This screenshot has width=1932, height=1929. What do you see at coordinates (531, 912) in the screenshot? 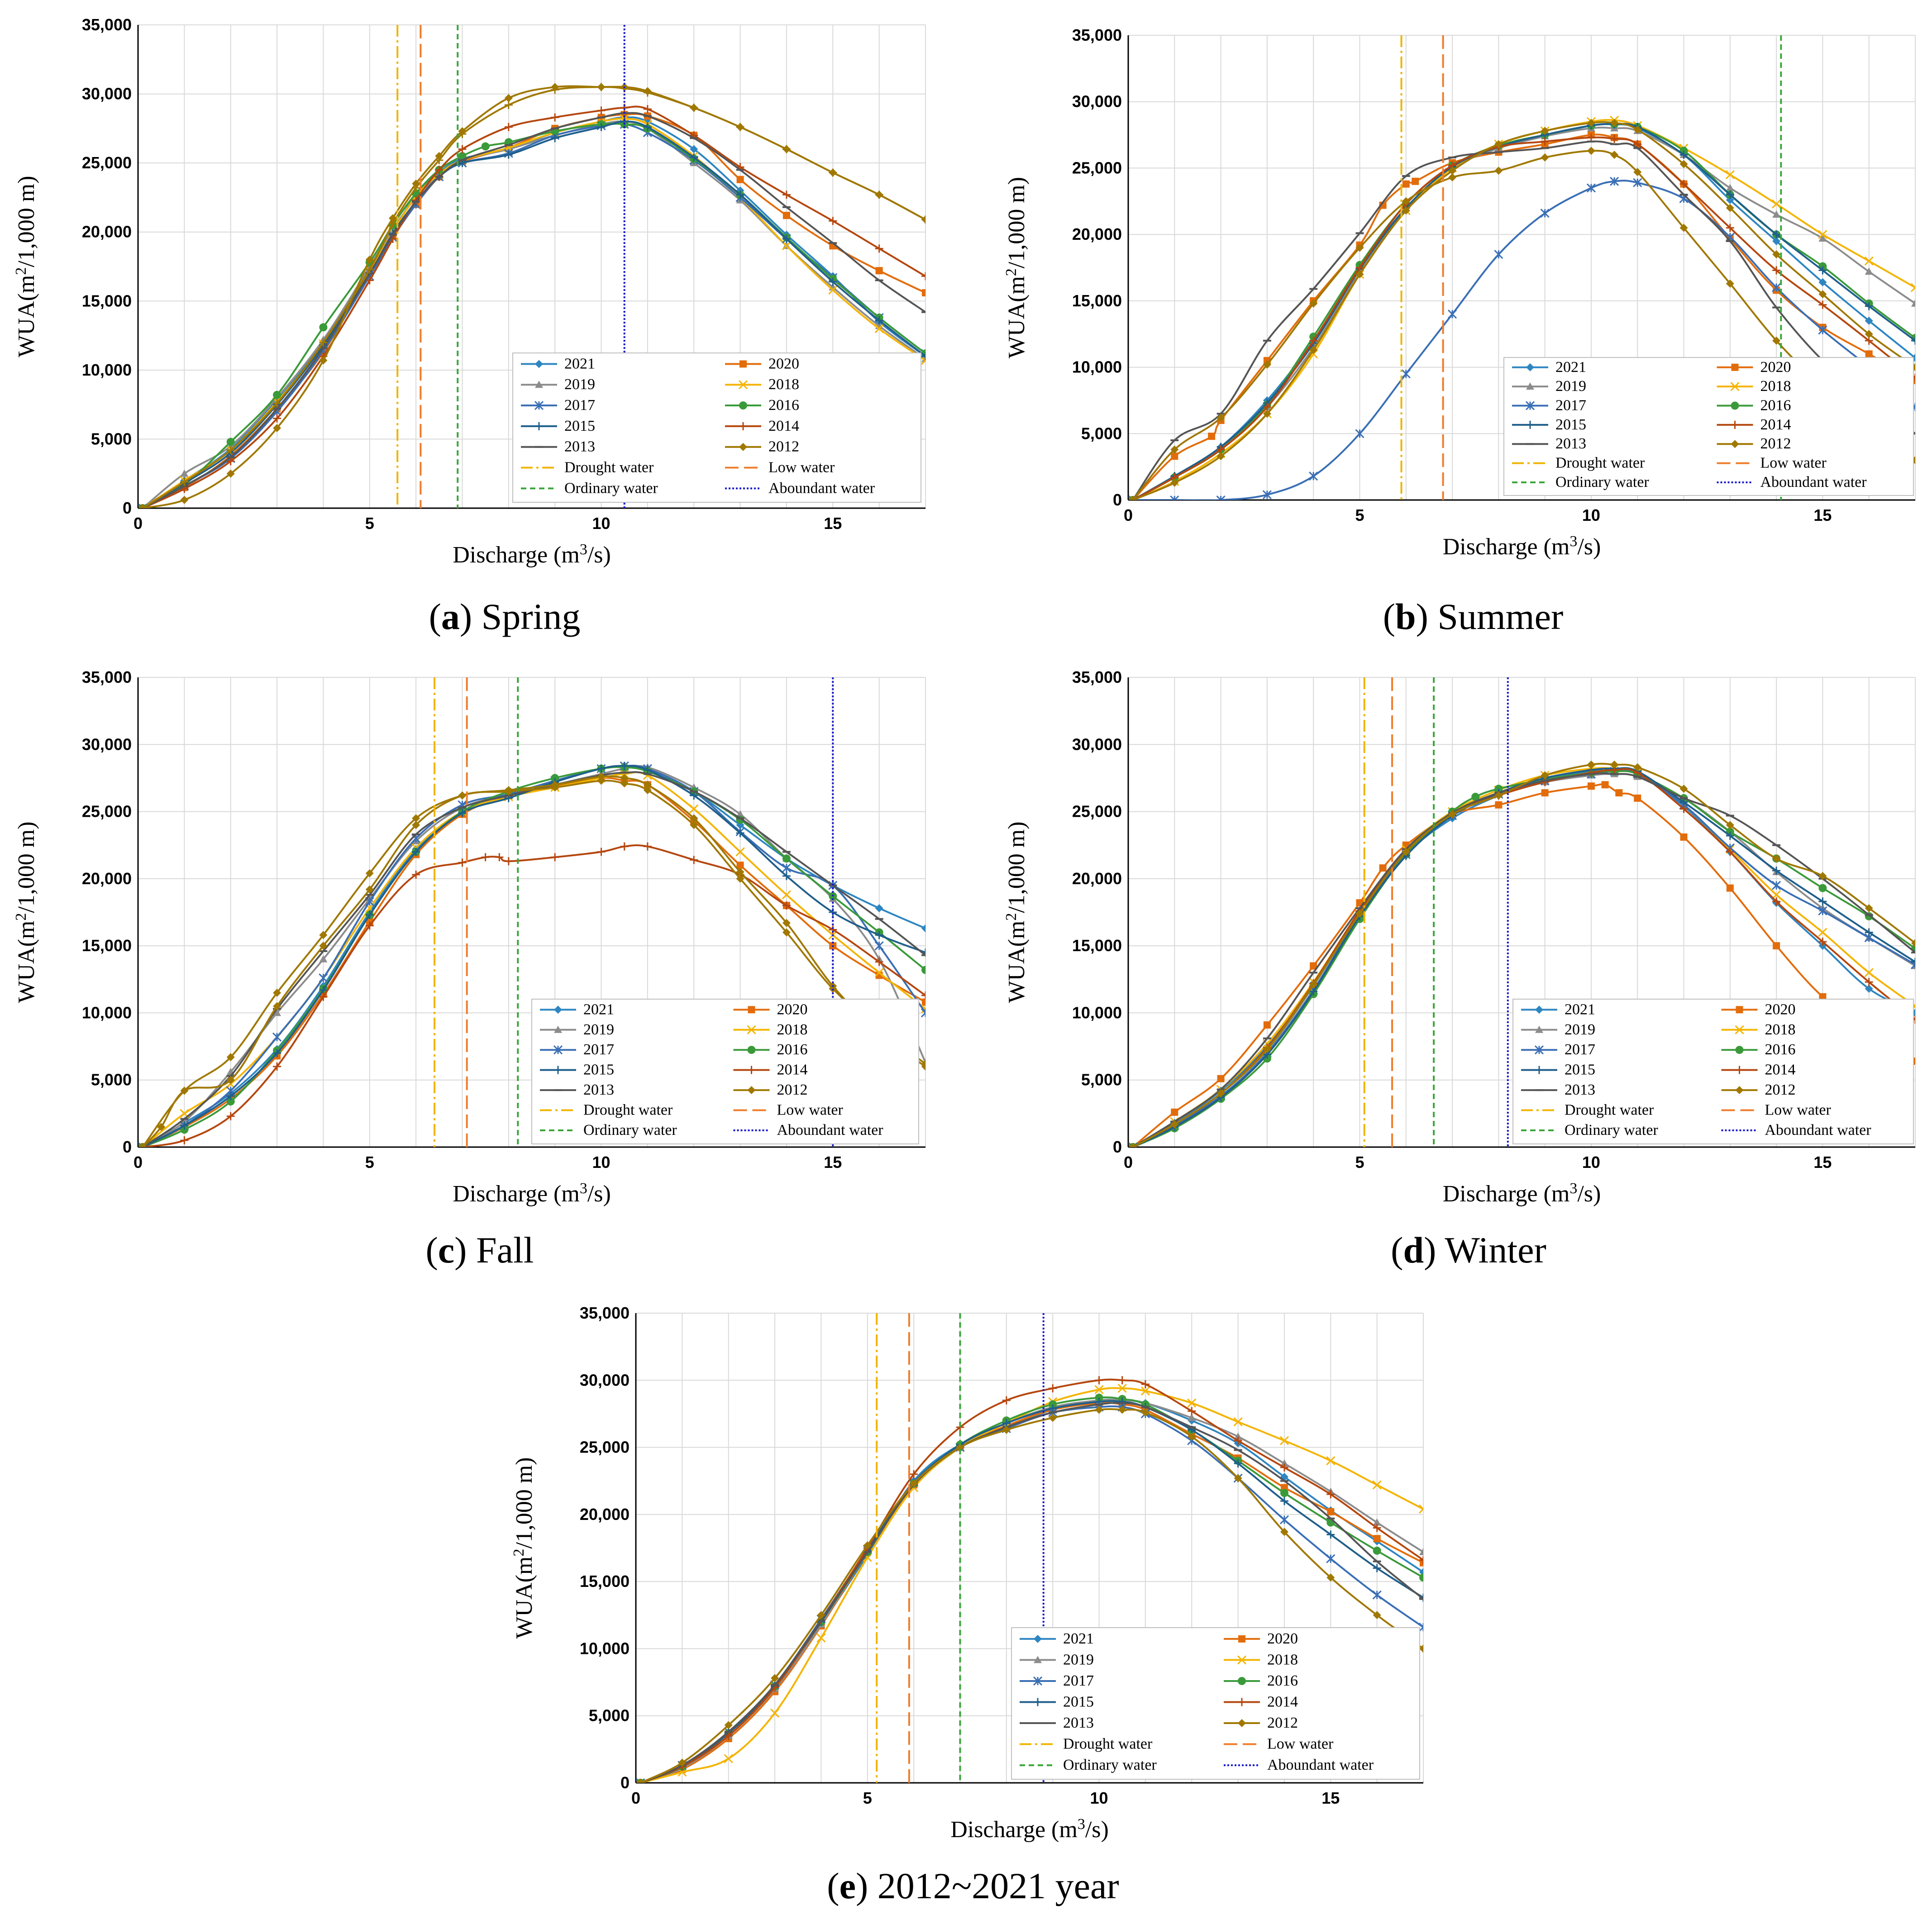
I see `plot-area` at bounding box center [531, 912].